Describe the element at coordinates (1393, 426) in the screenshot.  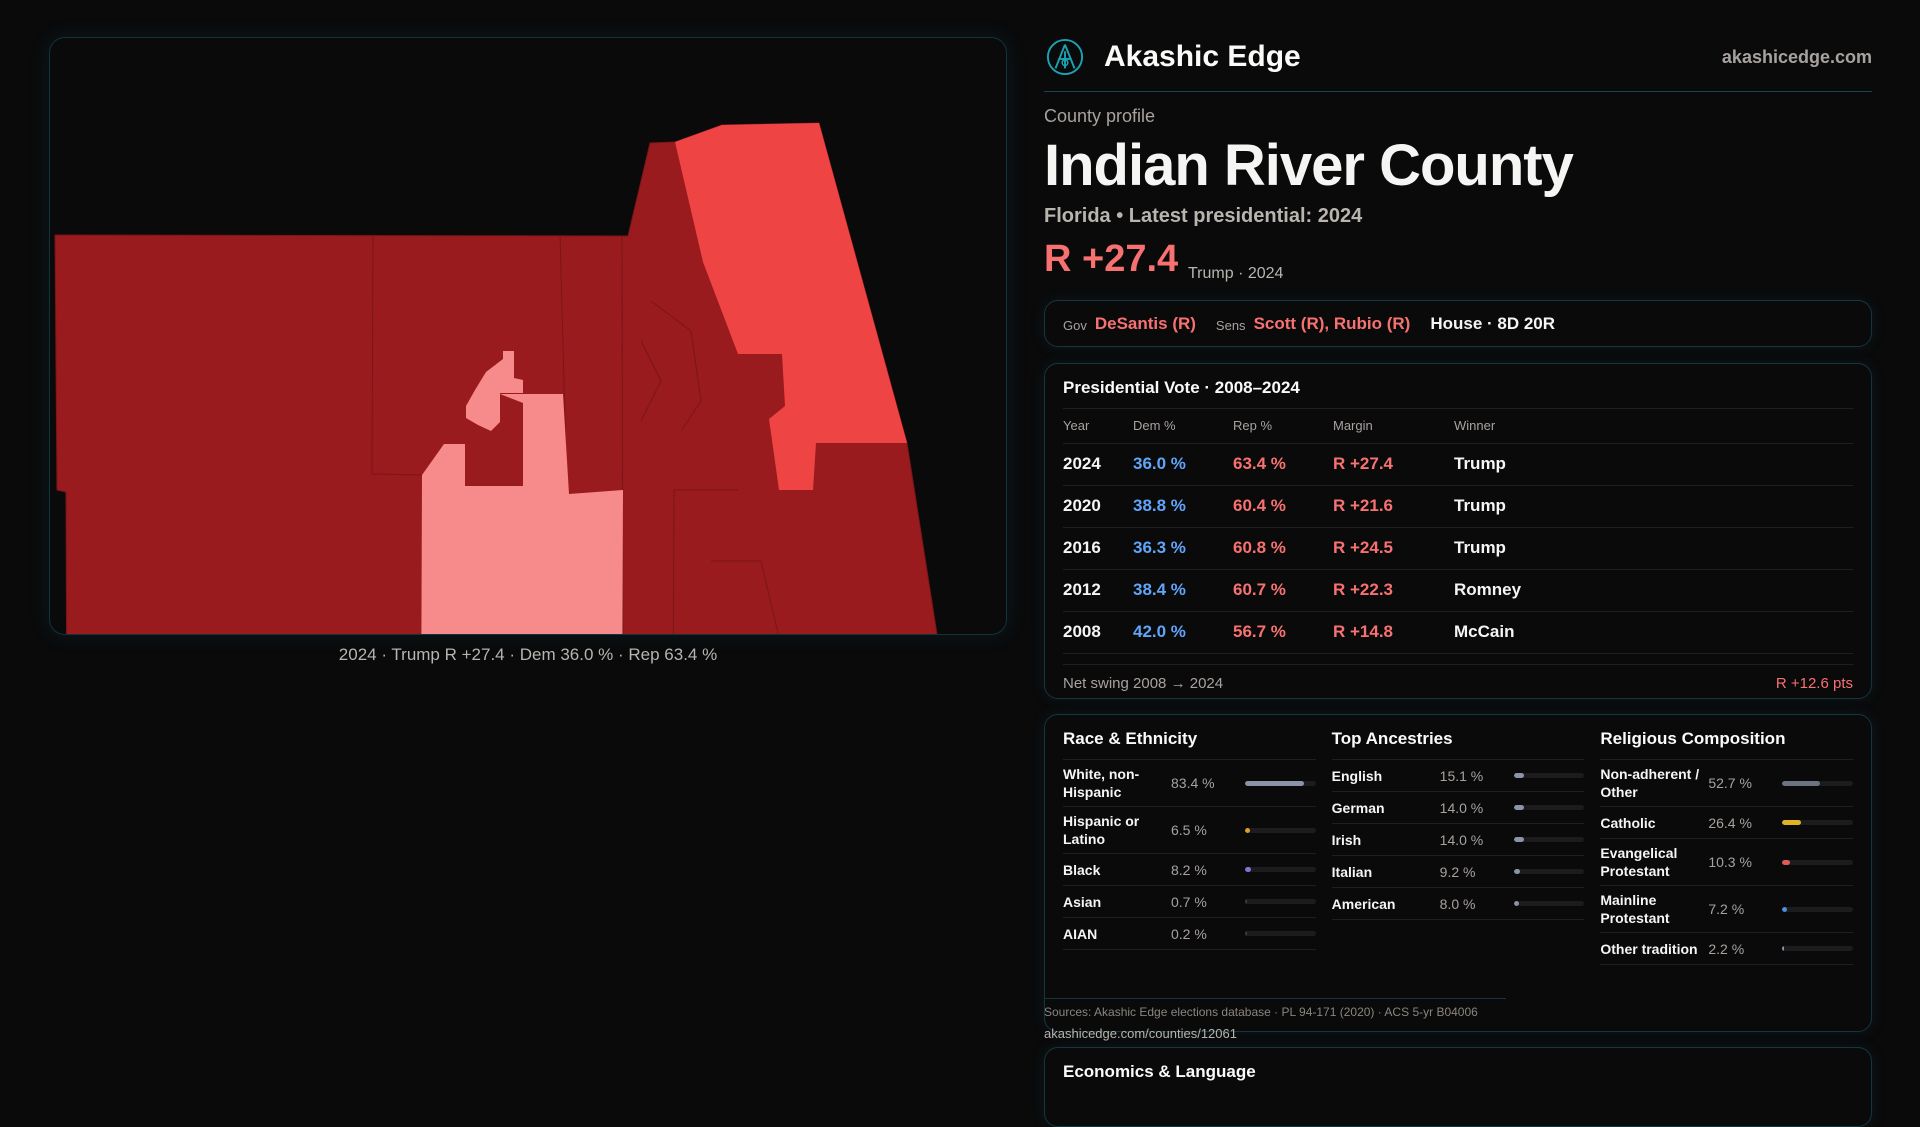
I see `col-margin: Margin` at that location.